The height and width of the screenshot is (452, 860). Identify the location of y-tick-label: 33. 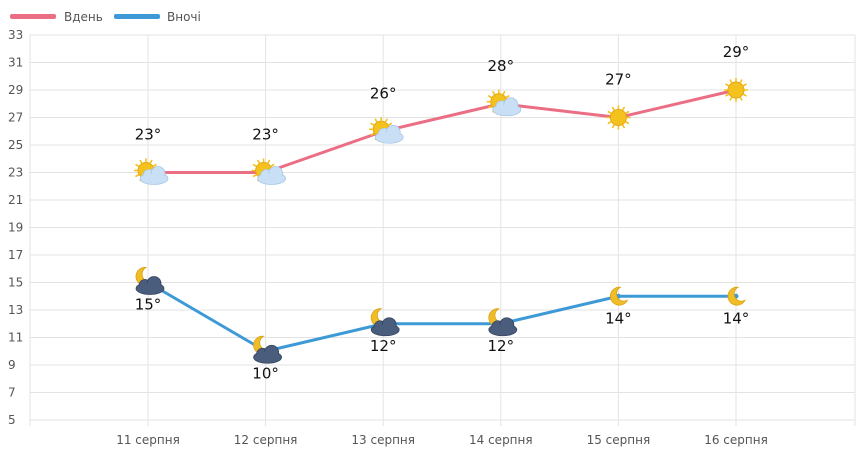
(15, 35).